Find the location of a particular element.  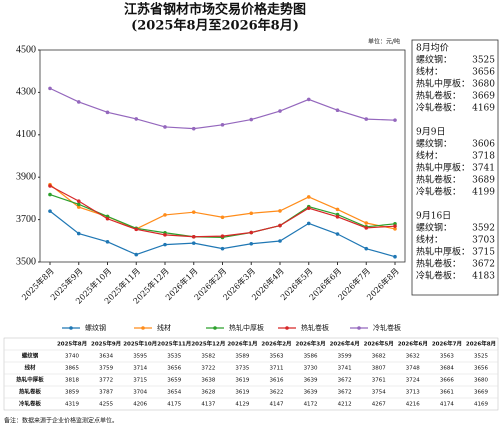

table-cell: 3741 is located at coordinates (345, 369).